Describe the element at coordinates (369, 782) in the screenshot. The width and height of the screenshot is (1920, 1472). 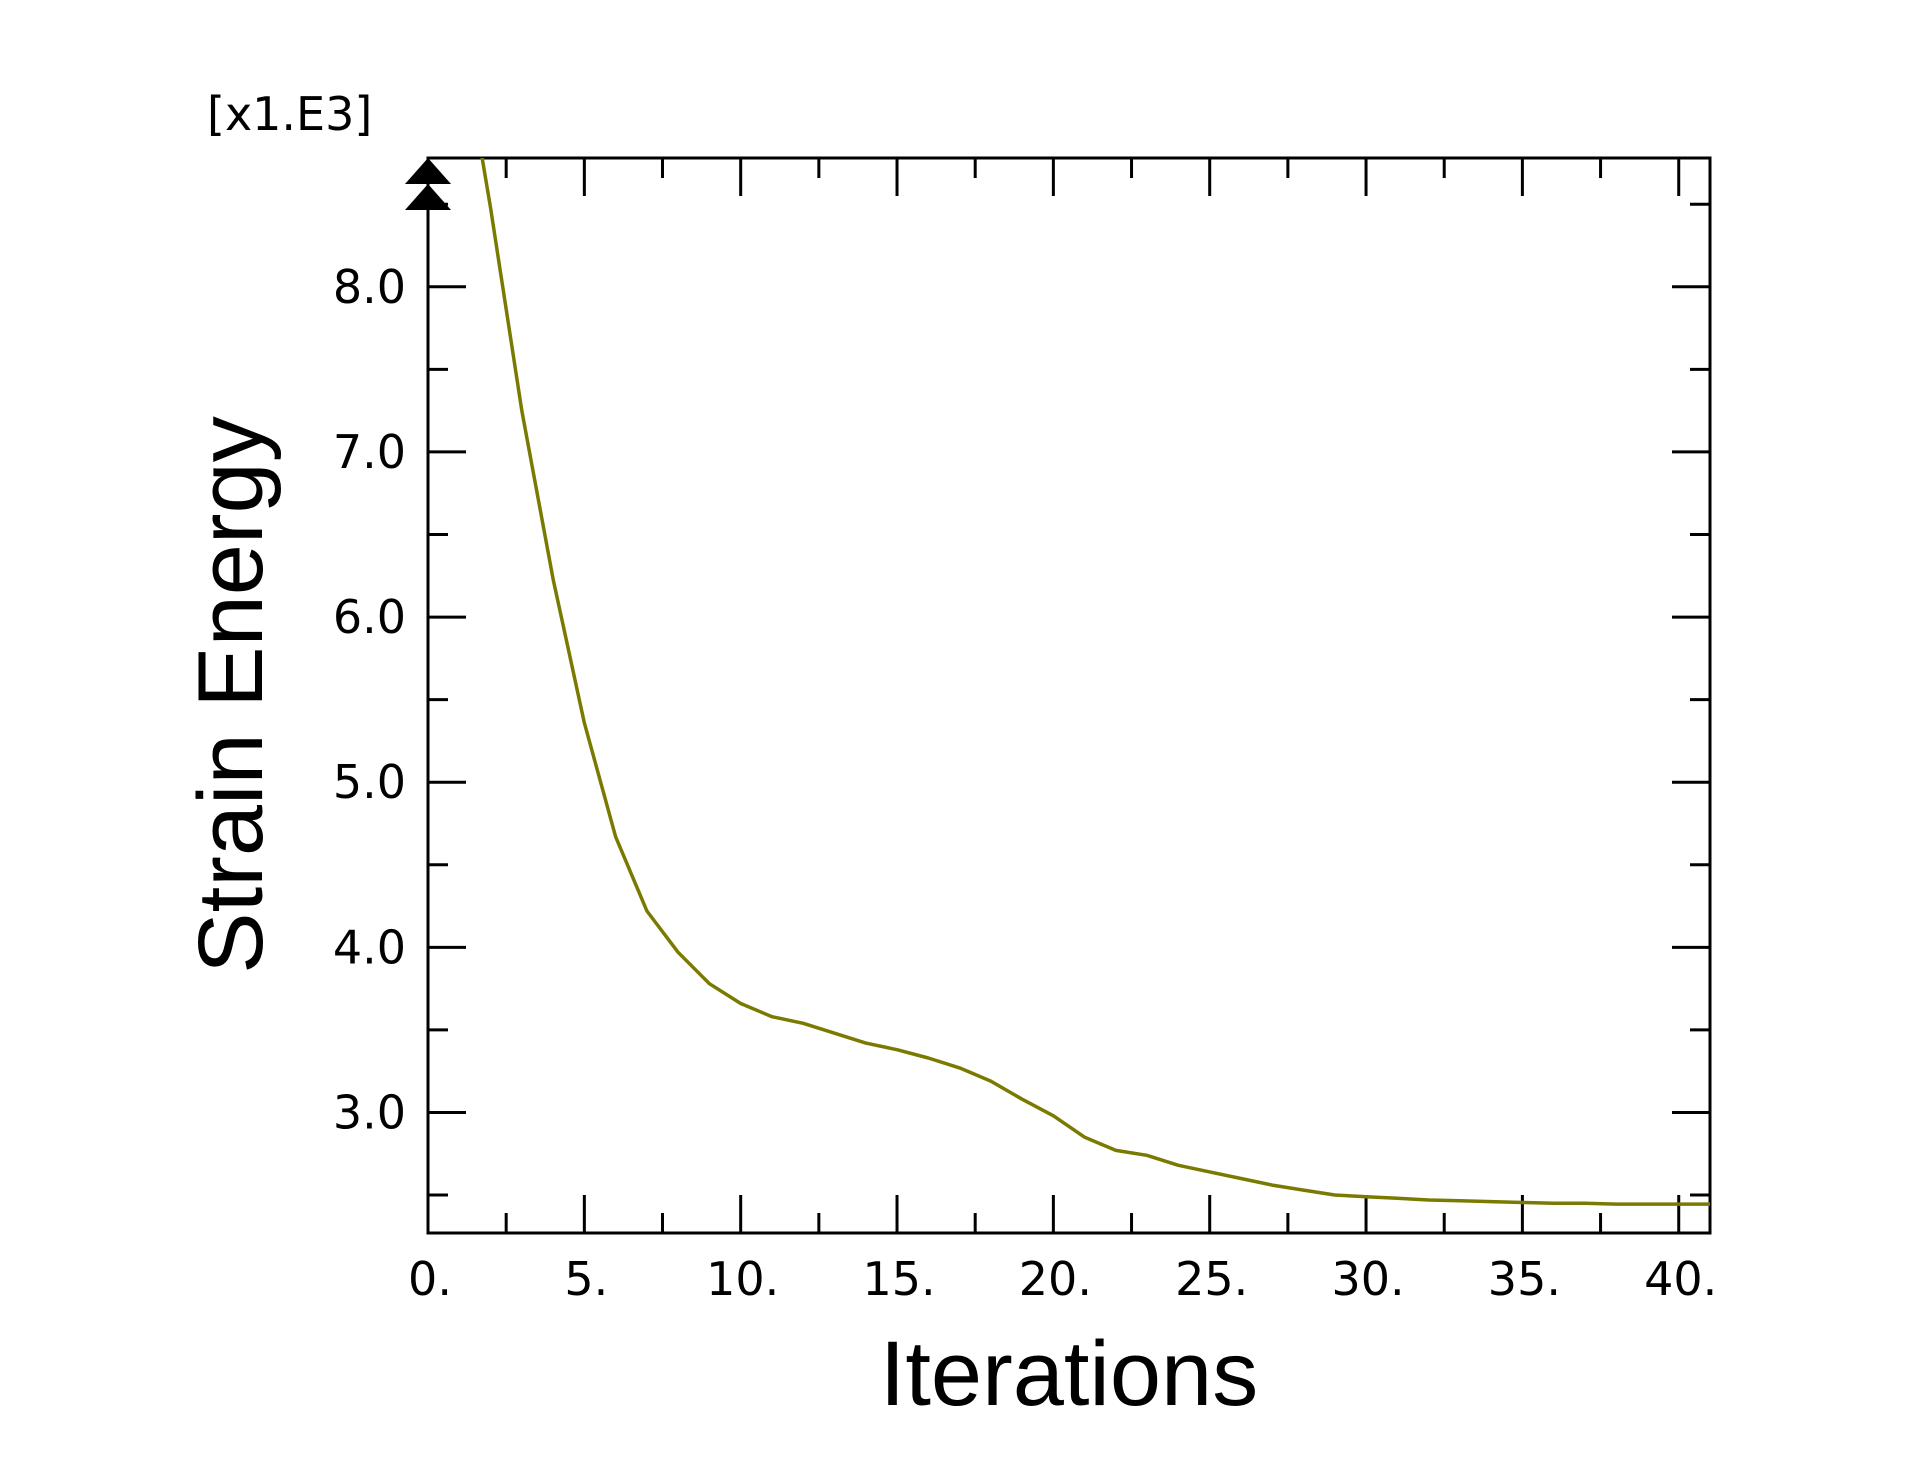
I see `y-tick-label: 5.0` at that location.